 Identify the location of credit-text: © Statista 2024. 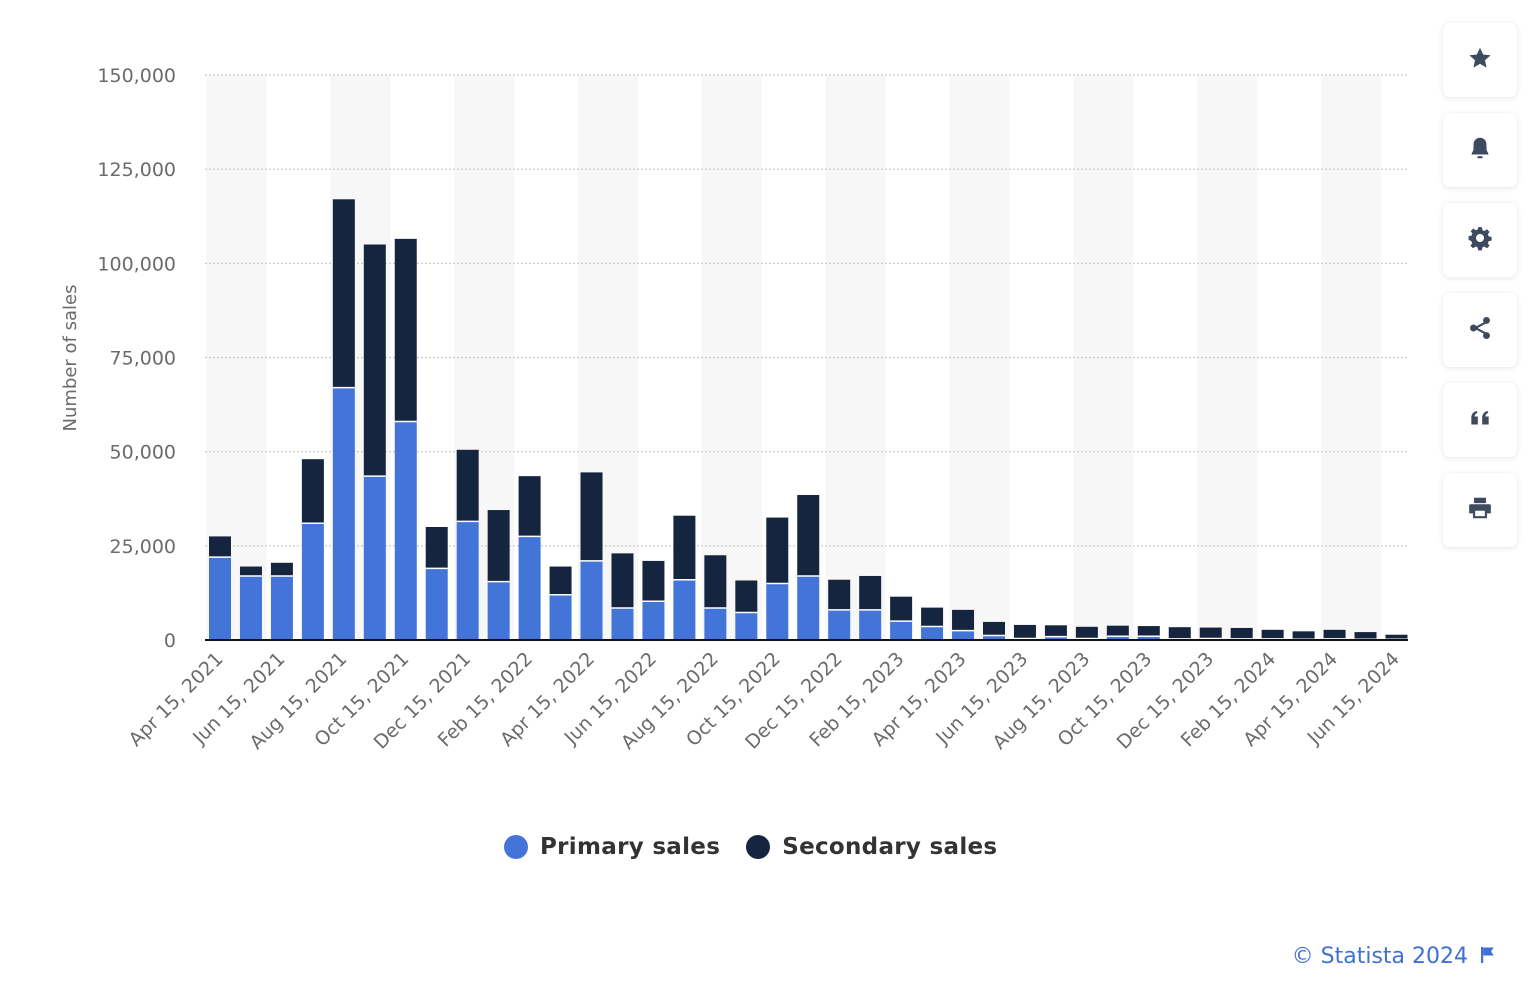
(1379, 956).